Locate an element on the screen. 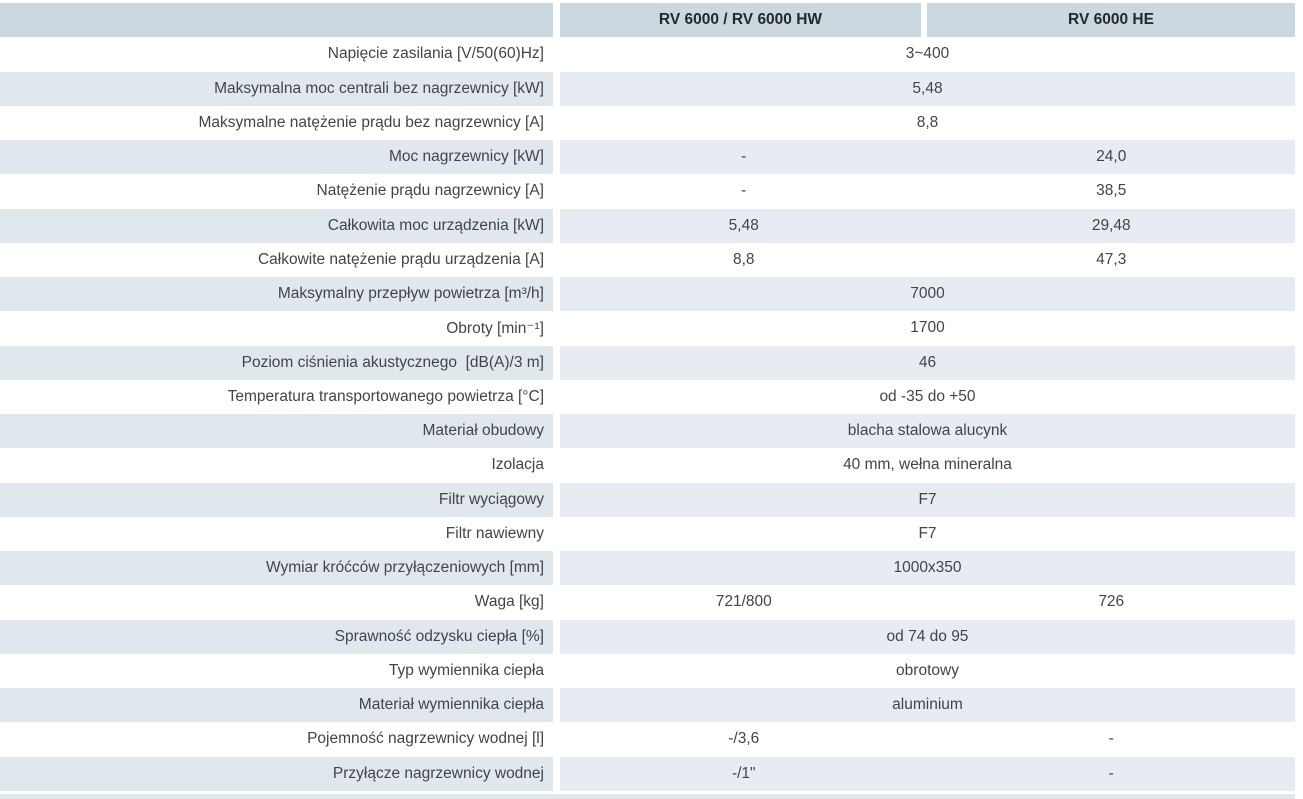  row-values: obrotowy is located at coordinates (927, 671).